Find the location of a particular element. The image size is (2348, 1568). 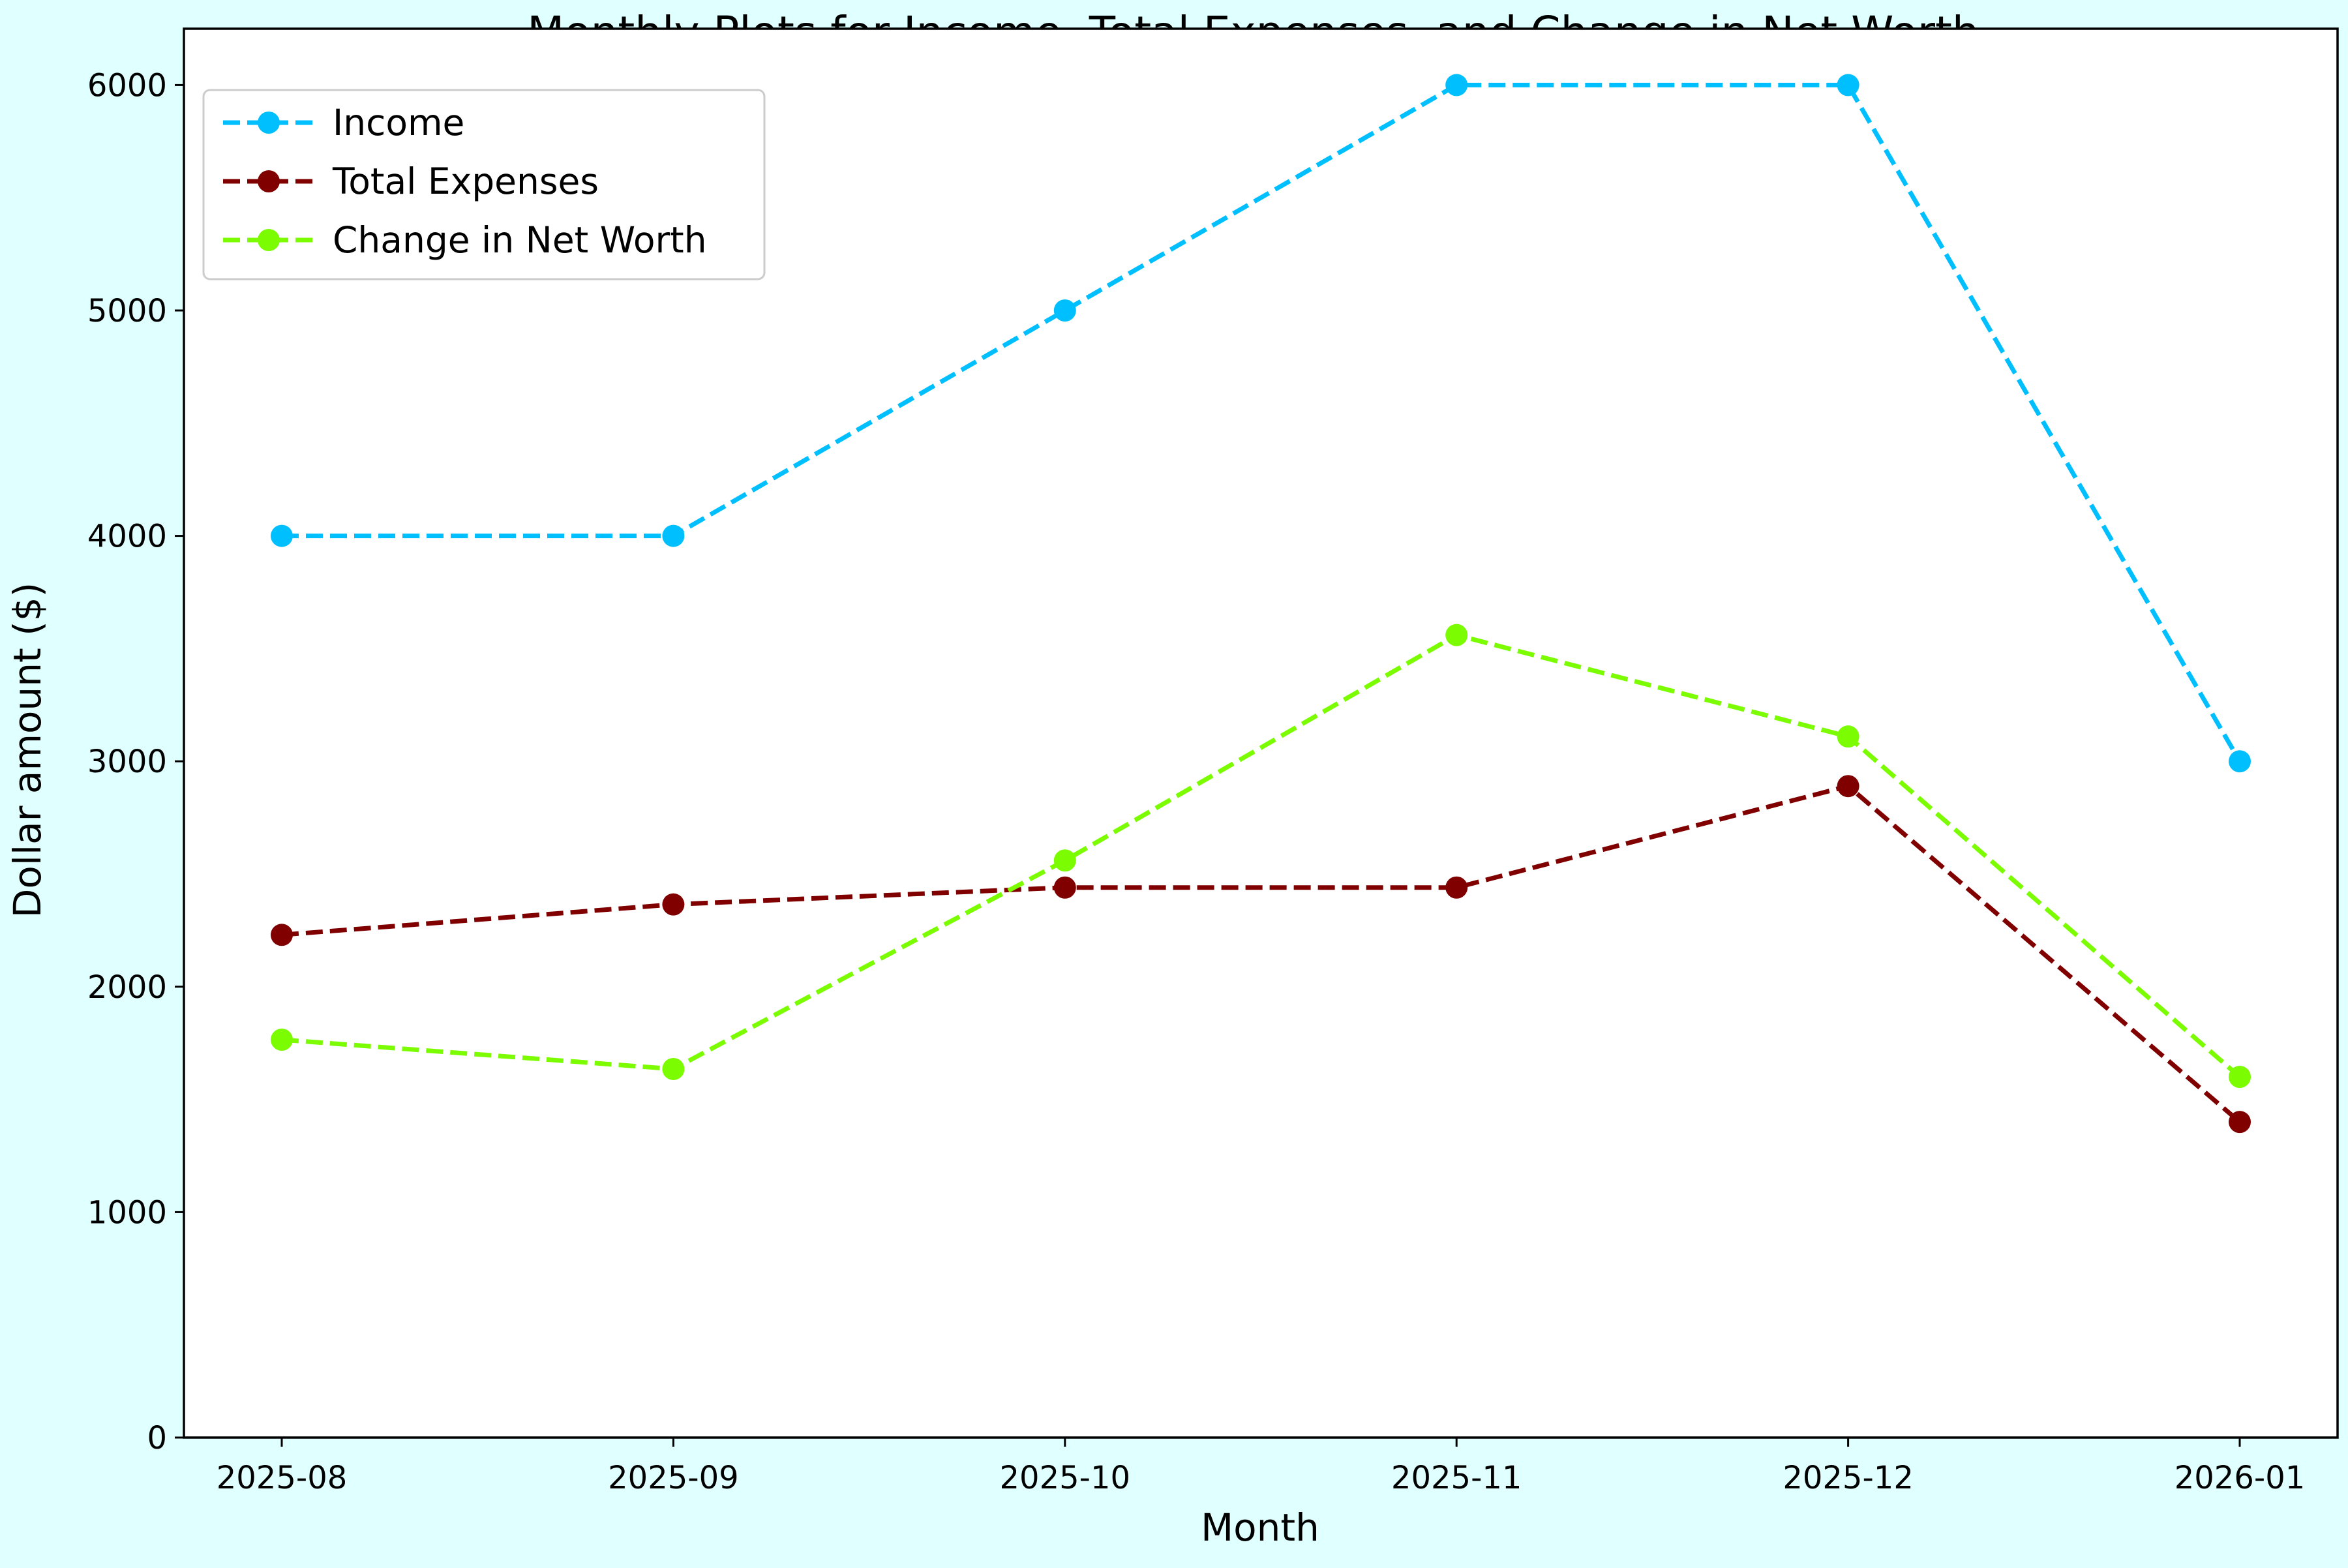

y-tick-label: 4000 is located at coordinates (127, 537).